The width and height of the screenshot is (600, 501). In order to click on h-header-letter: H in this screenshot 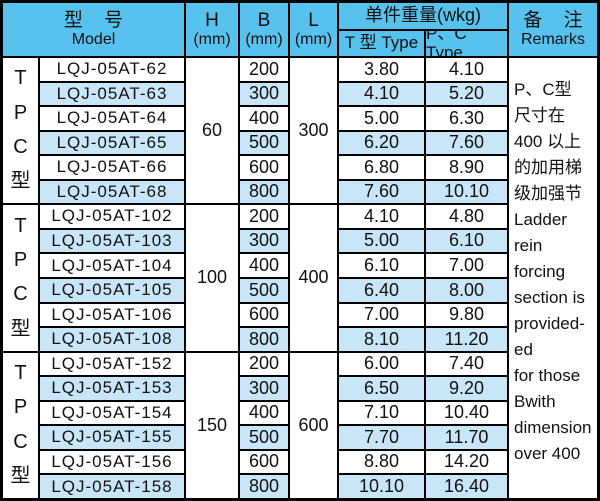, I will do `click(212, 20)`.